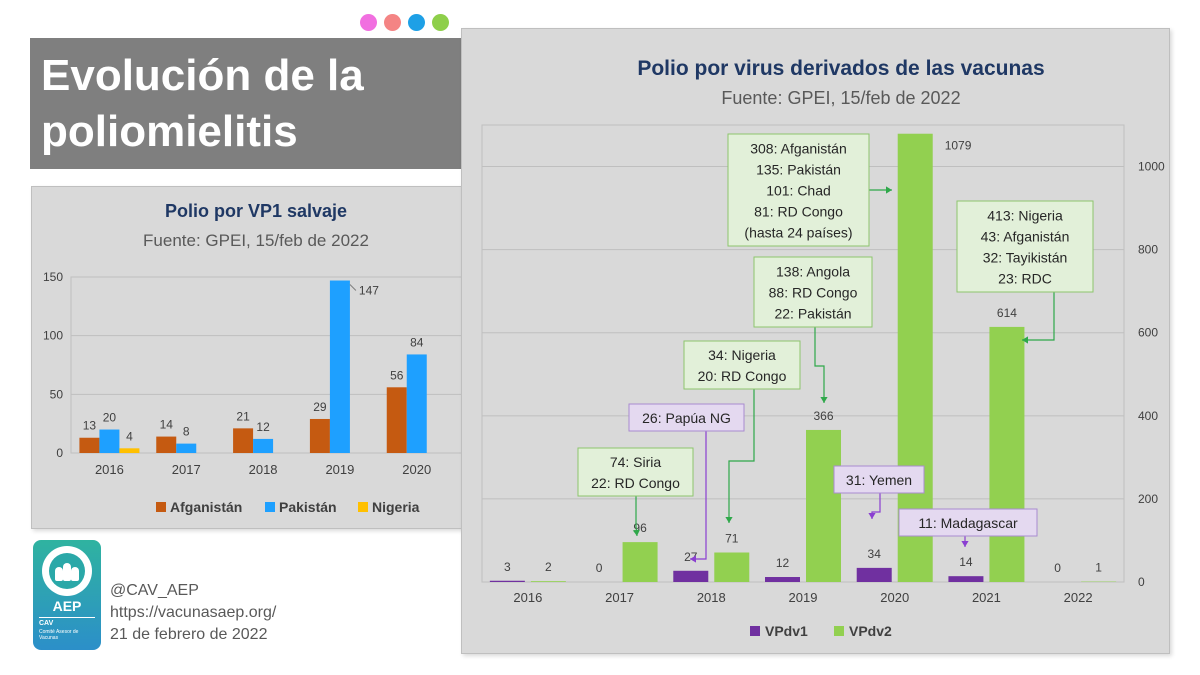 Image resolution: width=1200 pixels, height=675 pixels. Describe the element at coordinates (440, 22) in the screenshot. I see `green-dot` at that location.